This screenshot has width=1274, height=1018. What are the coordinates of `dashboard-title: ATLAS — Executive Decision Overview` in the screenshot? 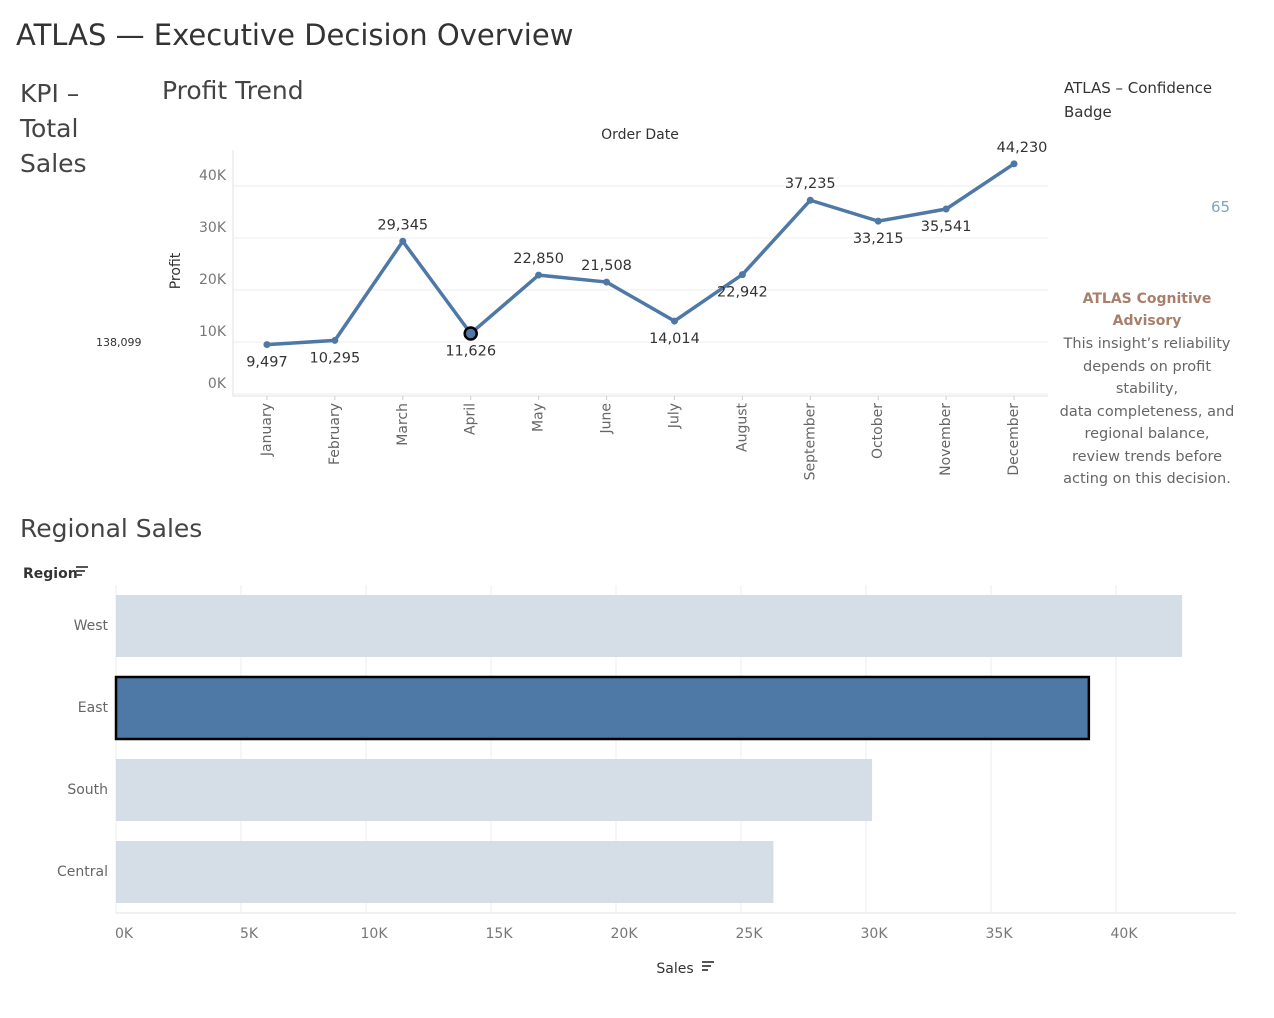 It's located at (295, 35).